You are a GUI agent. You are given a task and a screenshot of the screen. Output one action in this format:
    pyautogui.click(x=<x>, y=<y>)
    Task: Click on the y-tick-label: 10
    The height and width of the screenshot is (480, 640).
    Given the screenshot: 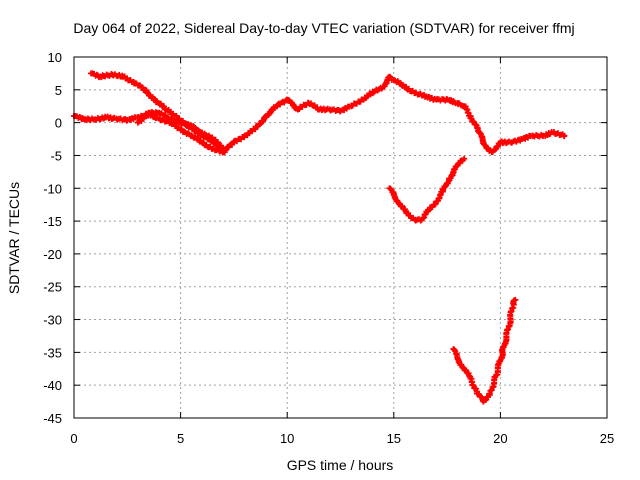 What is the action you would take?
    pyautogui.click(x=55, y=57)
    